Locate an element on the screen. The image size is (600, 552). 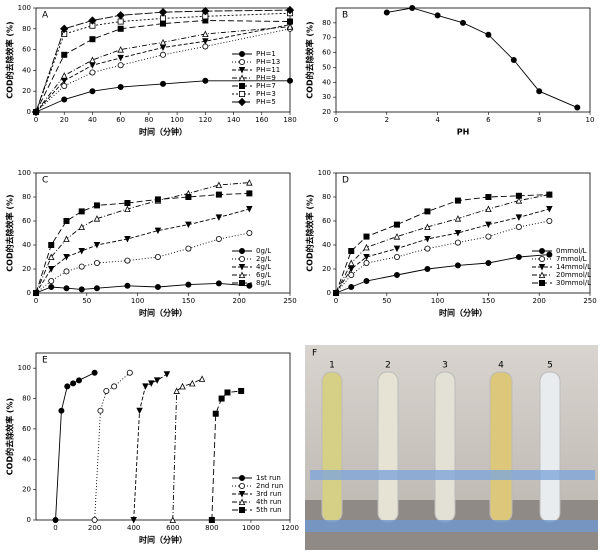
legend-label: 1st run is located at coordinates (268, 478).